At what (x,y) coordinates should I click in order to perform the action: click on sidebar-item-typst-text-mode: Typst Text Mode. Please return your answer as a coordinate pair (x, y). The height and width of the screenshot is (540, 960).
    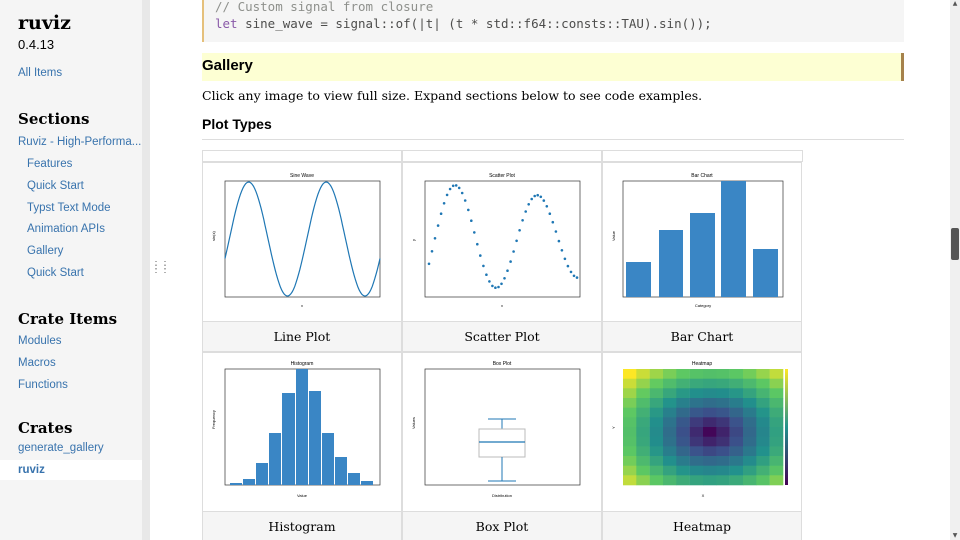
    Looking at the image, I should click on (69, 208).